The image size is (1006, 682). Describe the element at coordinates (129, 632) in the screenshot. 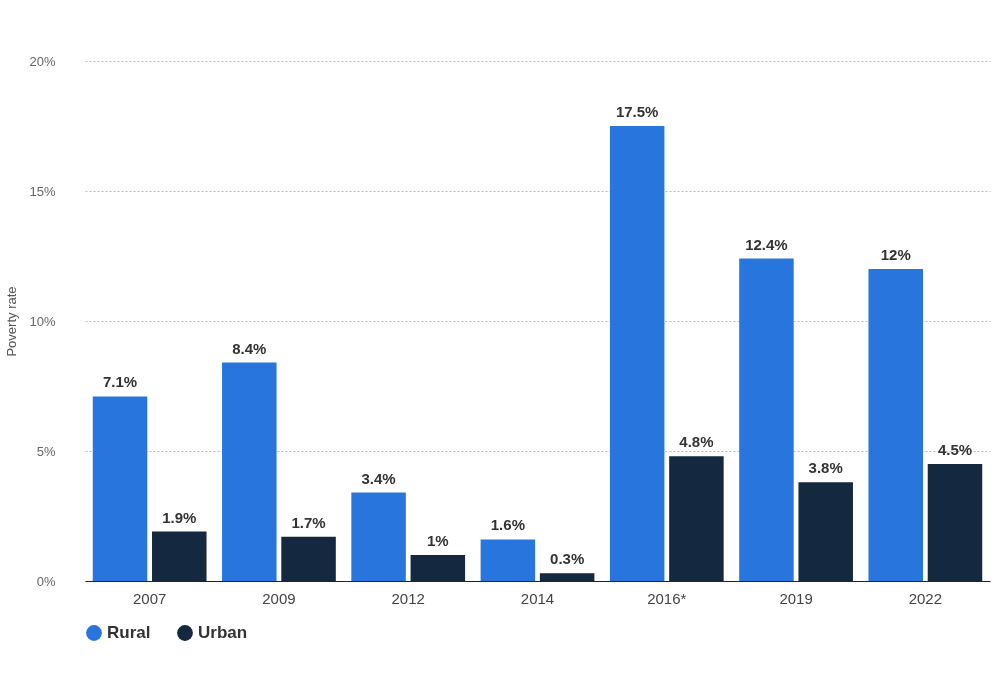

I see `legend-label: Rural` at that location.